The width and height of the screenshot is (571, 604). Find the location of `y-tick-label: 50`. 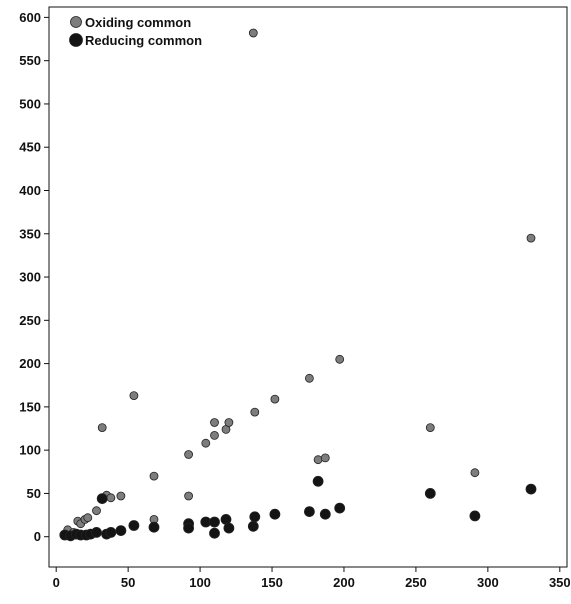

y-tick-label: 50 is located at coordinates (34, 493).